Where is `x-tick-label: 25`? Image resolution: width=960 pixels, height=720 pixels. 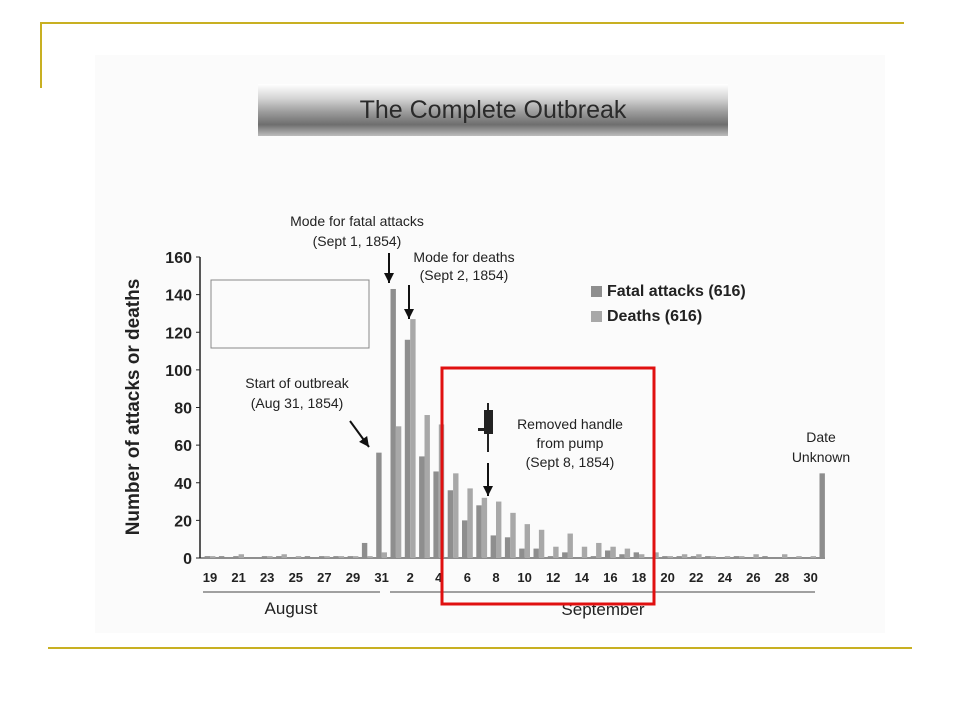 x-tick-label: 25 is located at coordinates (296, 577).